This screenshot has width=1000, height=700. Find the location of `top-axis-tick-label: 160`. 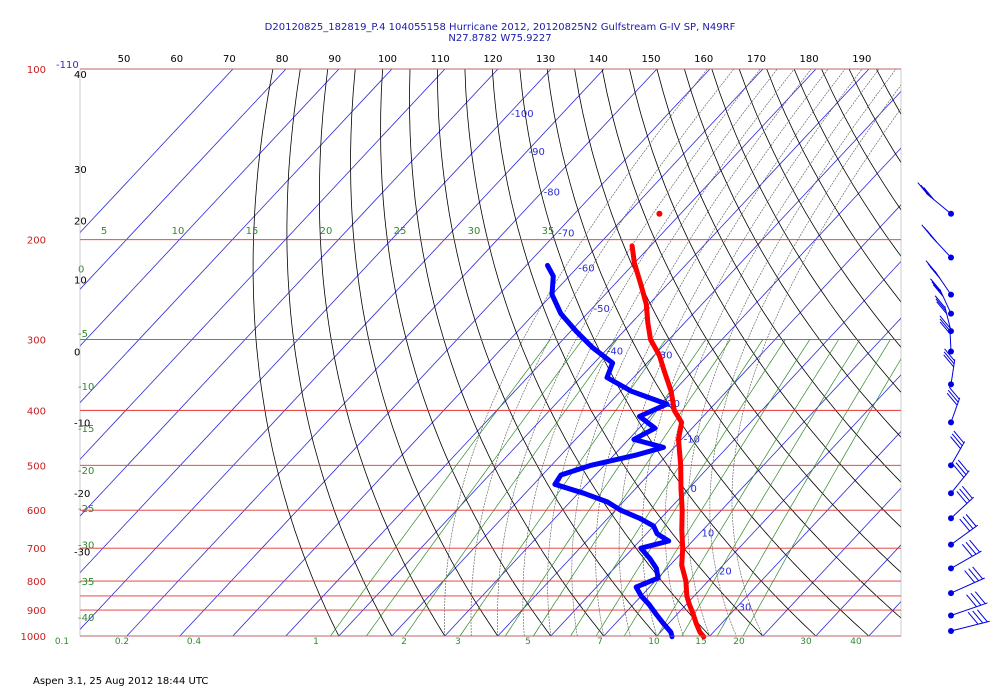

top-axis-tick-label: 160 is located at coordinates (703, 59).